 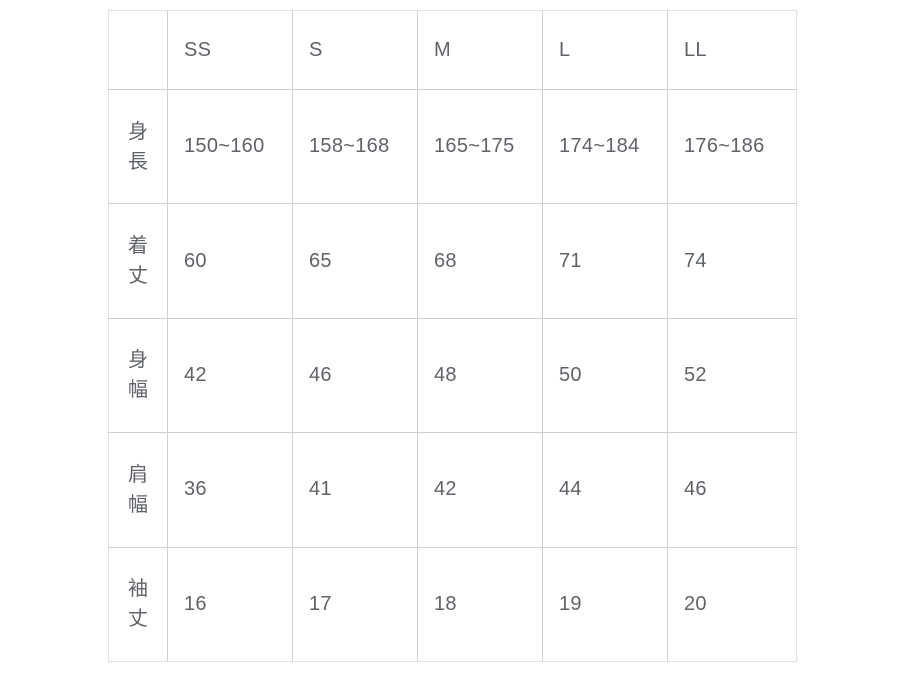 What do you see at coordinates (732, 604) in the screenshot?
I see `cell-sleeve-length-ll: 20` at bounding box center [732, 604].